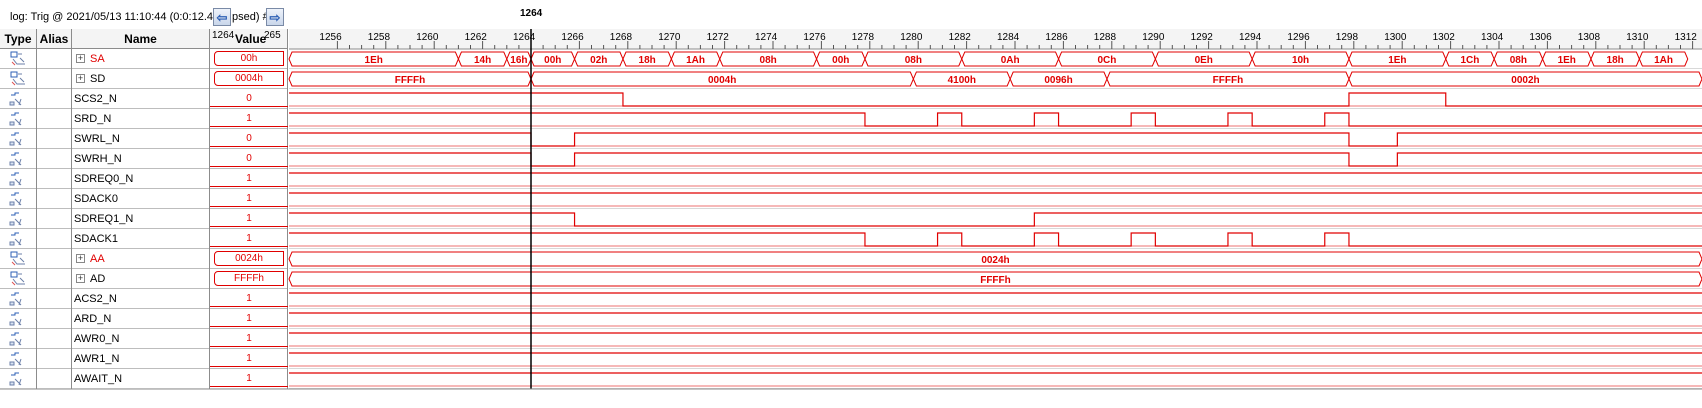 Image resolution: width=1702 pixels, height=408 pixels. Describe the element at coordinates (718, 37) in the screenshot. I see `time-tick-label: 1272` at that location.